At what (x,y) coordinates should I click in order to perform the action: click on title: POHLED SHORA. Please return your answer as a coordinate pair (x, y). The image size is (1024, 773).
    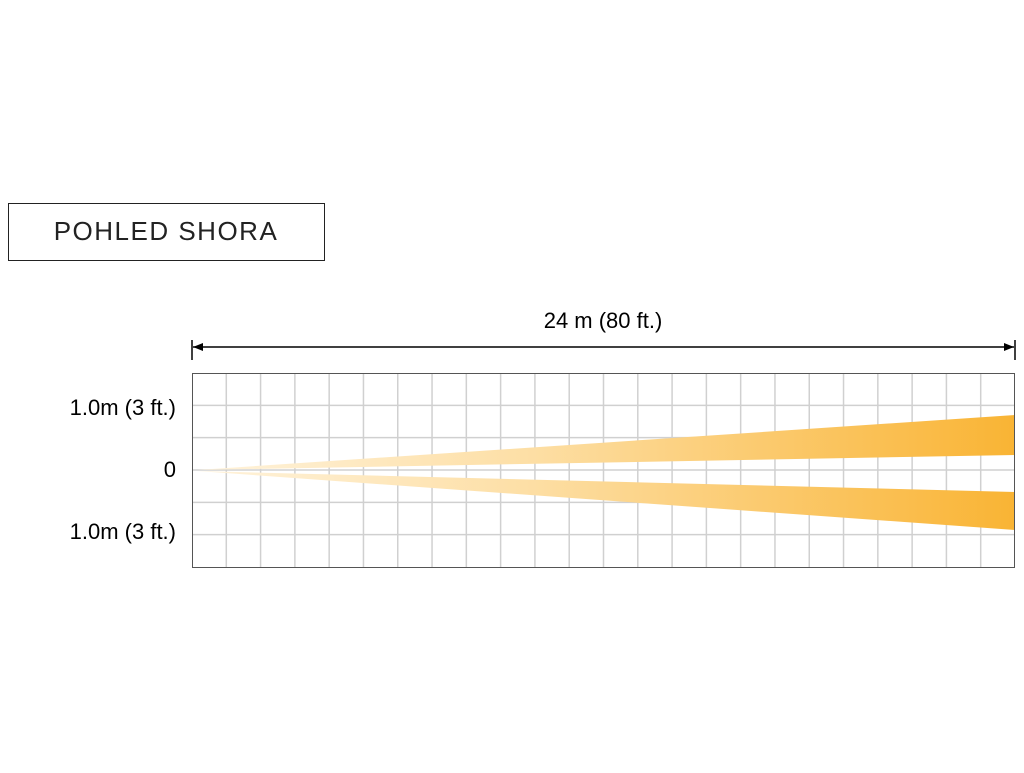
    Looking at the image, I should click on (166, 231).